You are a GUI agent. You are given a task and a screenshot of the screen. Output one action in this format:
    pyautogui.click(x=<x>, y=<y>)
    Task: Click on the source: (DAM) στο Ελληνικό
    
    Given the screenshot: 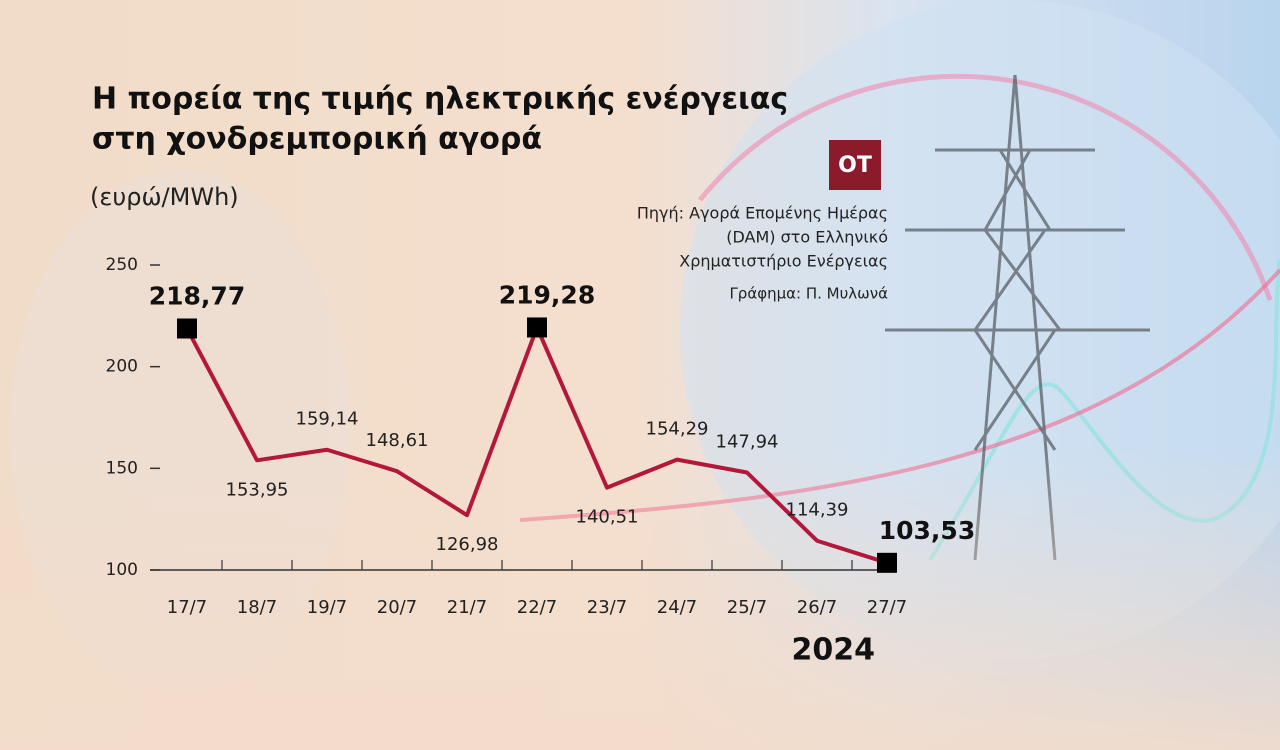 What is the action you would take?
    pyautogui.click(x=807, y=237)
    